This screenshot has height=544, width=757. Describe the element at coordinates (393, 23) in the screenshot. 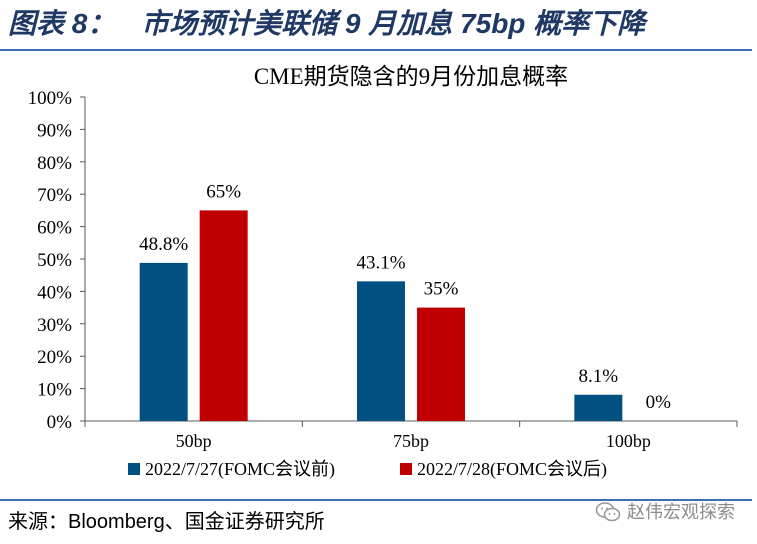

I see `figure-title: 市场预计美联储 9 月加息 75bp 概率下降` at that location.